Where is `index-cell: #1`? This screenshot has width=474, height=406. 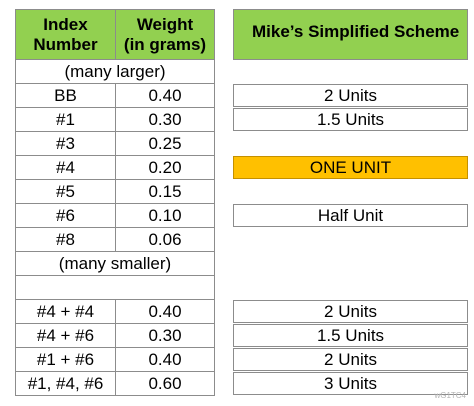
index-cell: #1 is located at coordinates (65, 119).